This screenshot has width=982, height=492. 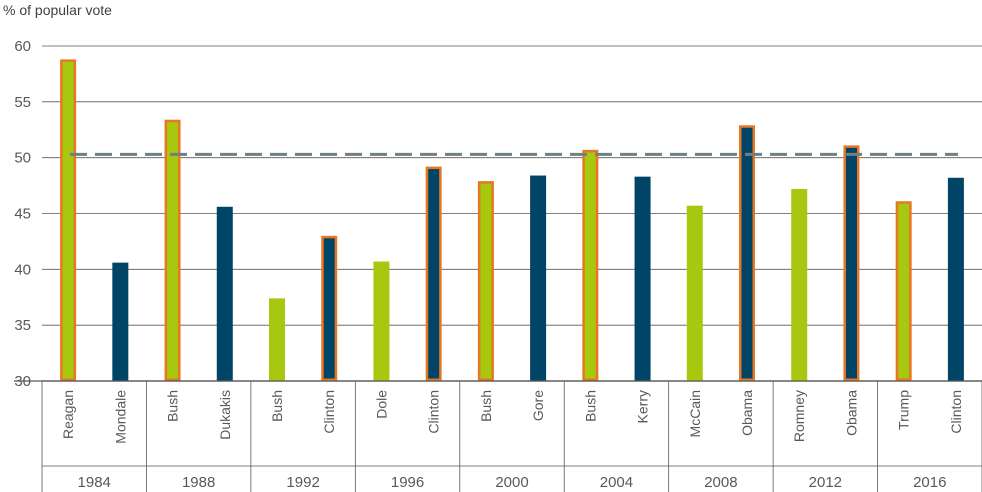 What do you see at coordinates (22, 158) in the screenshot?
I see `y-tick-label: 50` at bounding box center [22, 158].